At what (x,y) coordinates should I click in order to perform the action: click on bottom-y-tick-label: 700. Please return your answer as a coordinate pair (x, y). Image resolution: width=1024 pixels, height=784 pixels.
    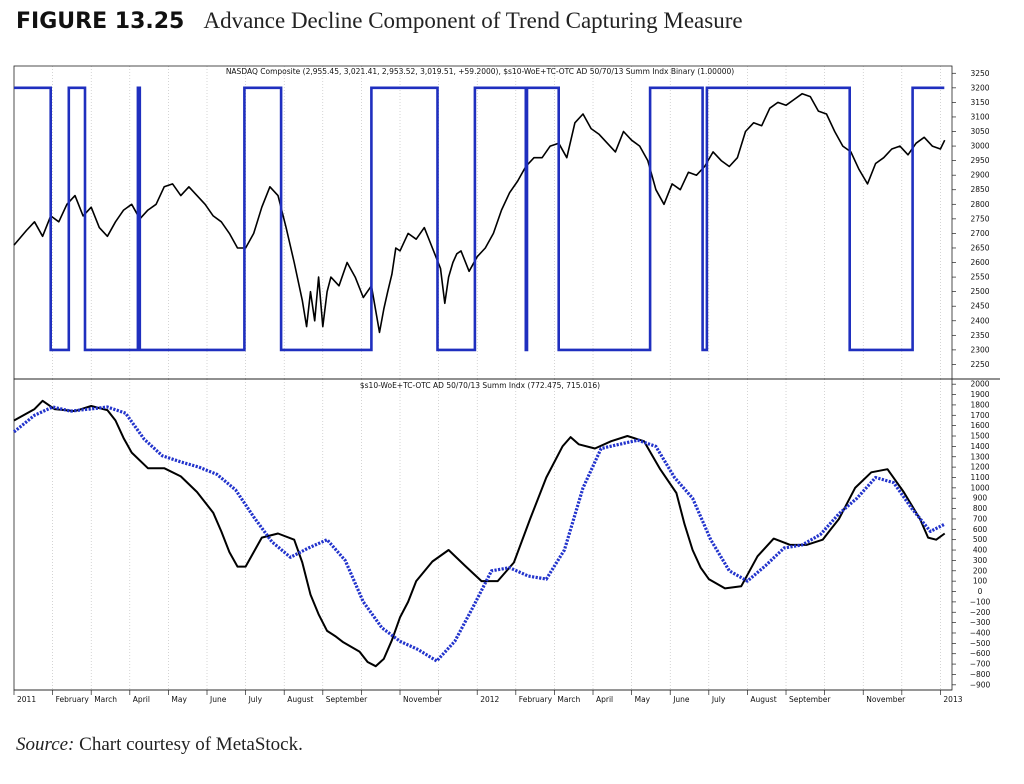
    Looking at the image, I should click on (980, 518).